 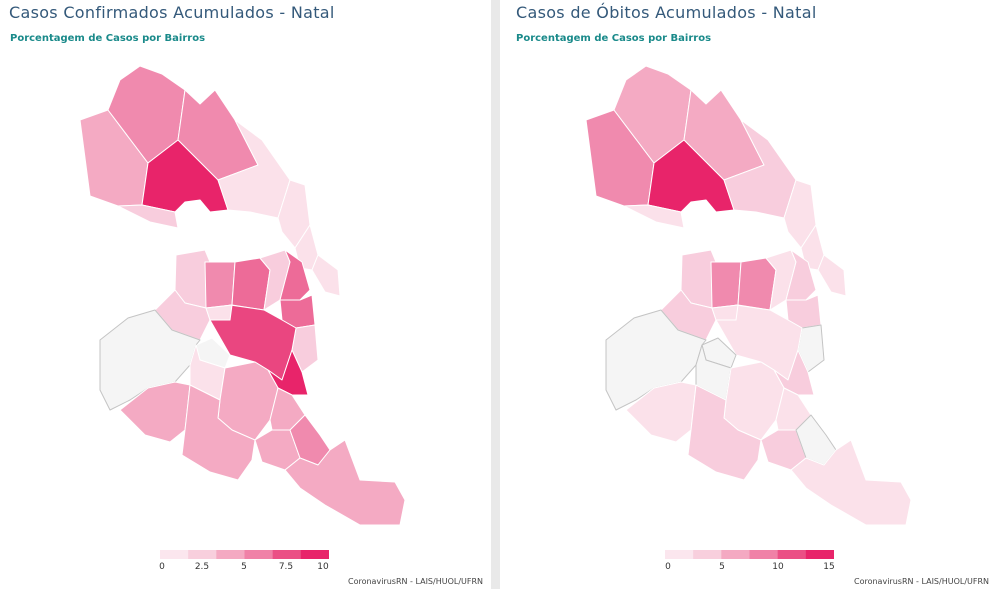 I want to click on confirmed-legend-gradient, so click(x=245, y=554).